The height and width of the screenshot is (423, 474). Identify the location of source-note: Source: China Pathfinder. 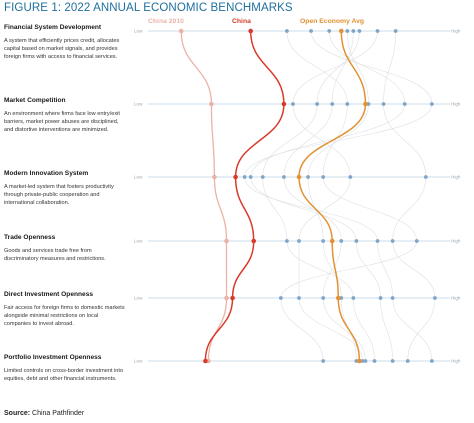
(44, 413).